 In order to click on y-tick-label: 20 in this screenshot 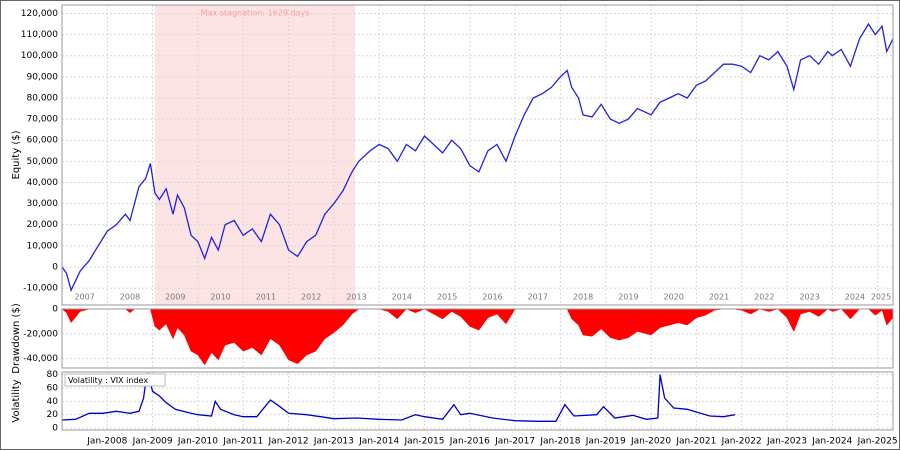, I will do `click(53, 415)`.